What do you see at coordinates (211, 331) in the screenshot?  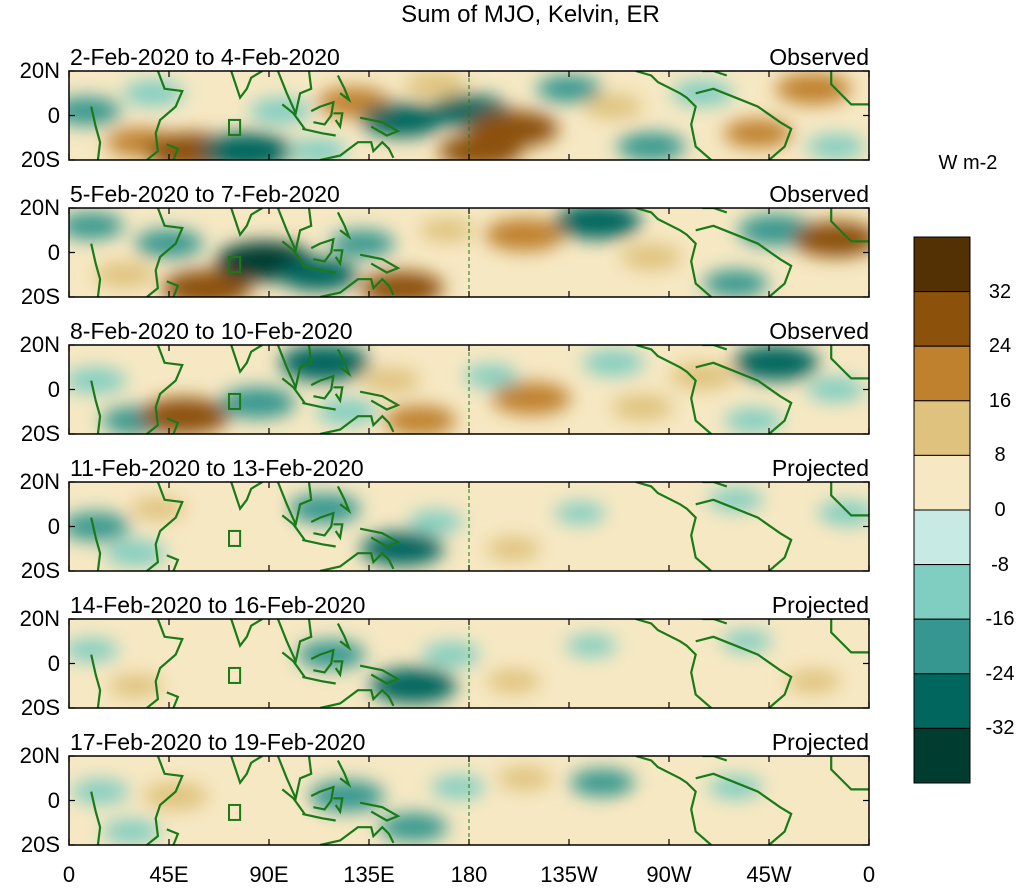 I see `panel-date-range: 8-Feb-2020 to 10-Feb-2020` at bounding box center [211, 331].